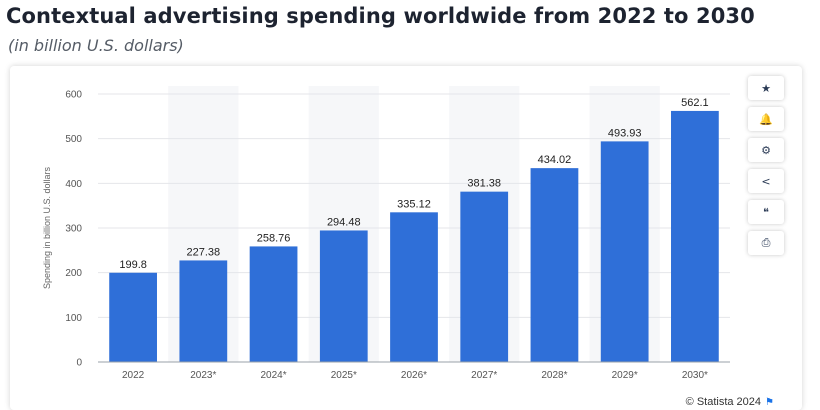 Image resolution: width=820 pixels, height=410 pixels. I want to click on bar-value-label: 227.38, so click(204, 252).